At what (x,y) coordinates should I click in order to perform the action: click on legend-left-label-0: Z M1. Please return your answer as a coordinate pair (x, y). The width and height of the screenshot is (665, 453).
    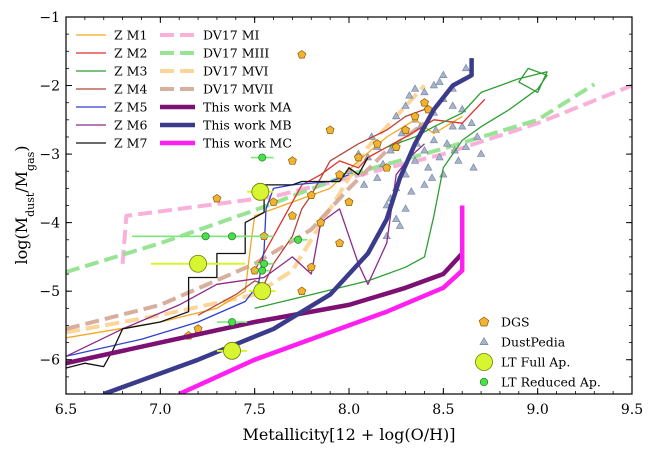
    Looking at the image, I should click on (130, 35).